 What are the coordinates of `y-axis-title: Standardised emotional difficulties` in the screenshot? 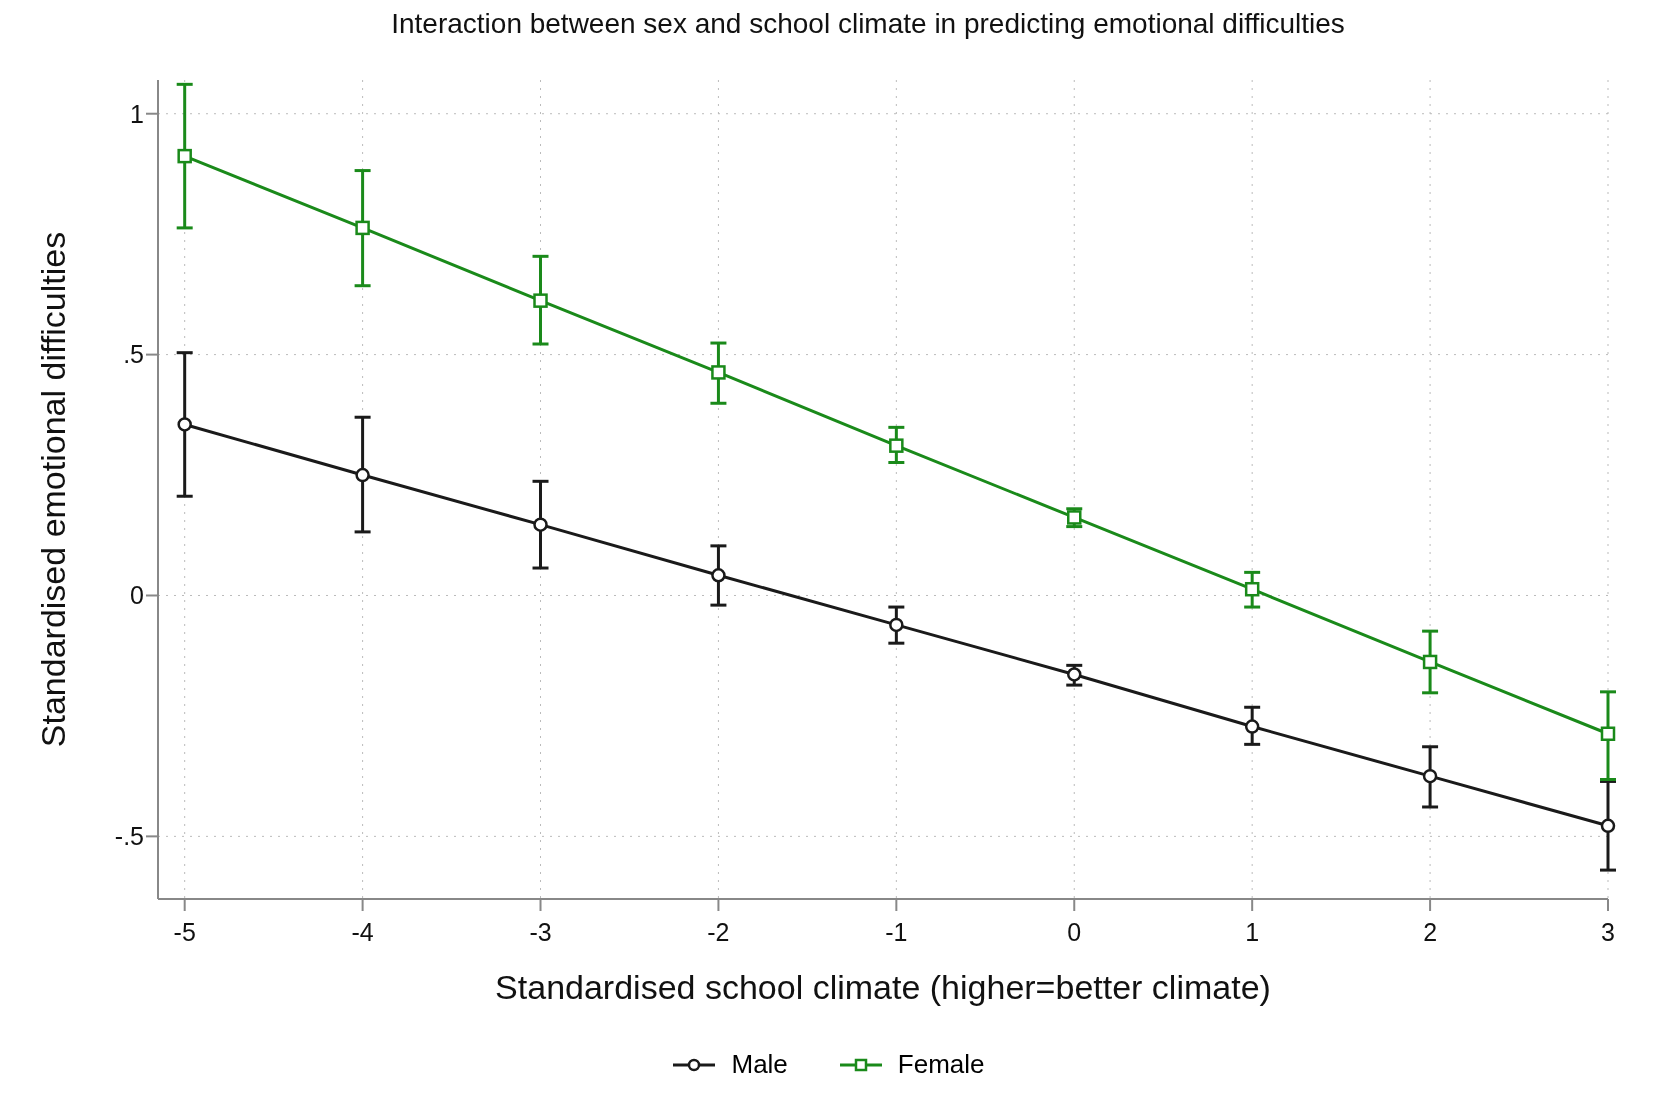 It's located at (53, 489).